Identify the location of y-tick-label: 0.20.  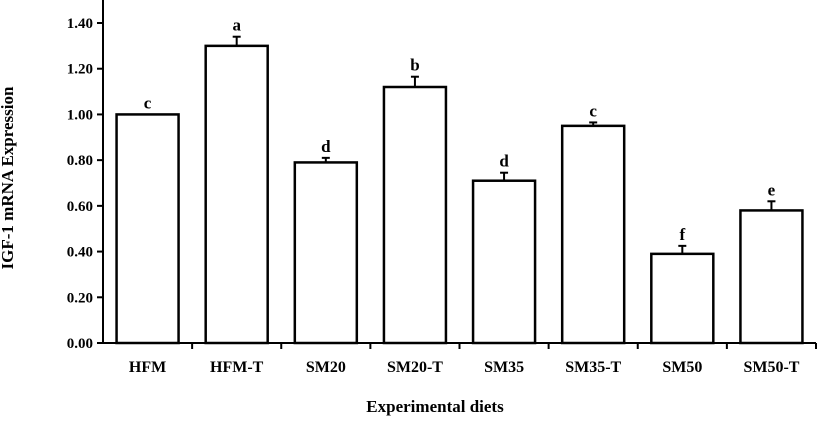
(80, 298).